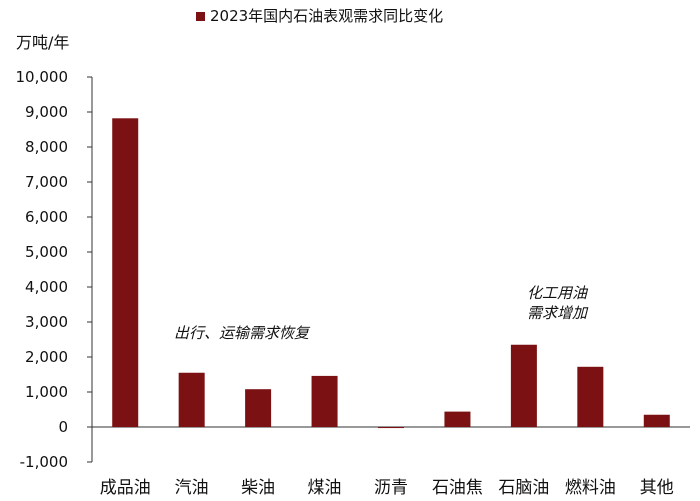  Describe the element at coordinates (46, 217) in the screenshot. I see `y-tick-label: 6,000` at that location.